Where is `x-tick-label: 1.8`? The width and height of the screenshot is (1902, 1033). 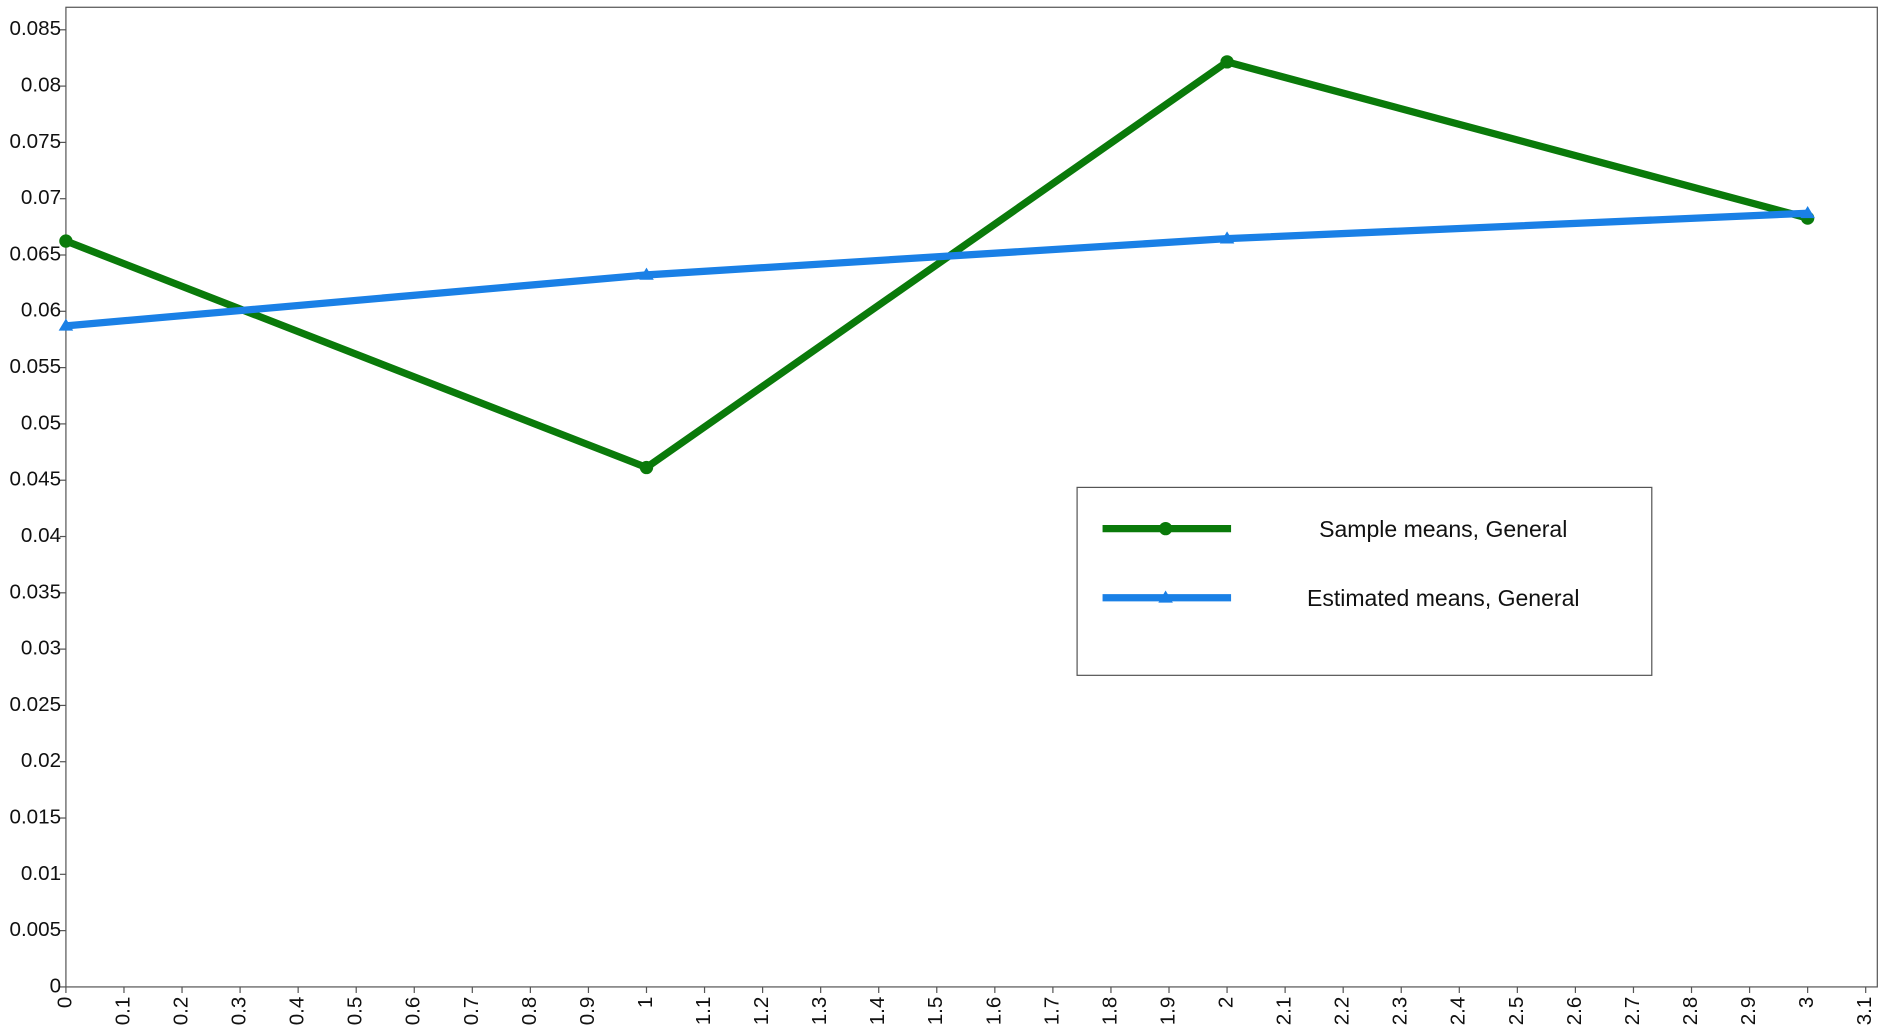
x-tick-label: 1.8 is located at coordinates (1109, 1011).